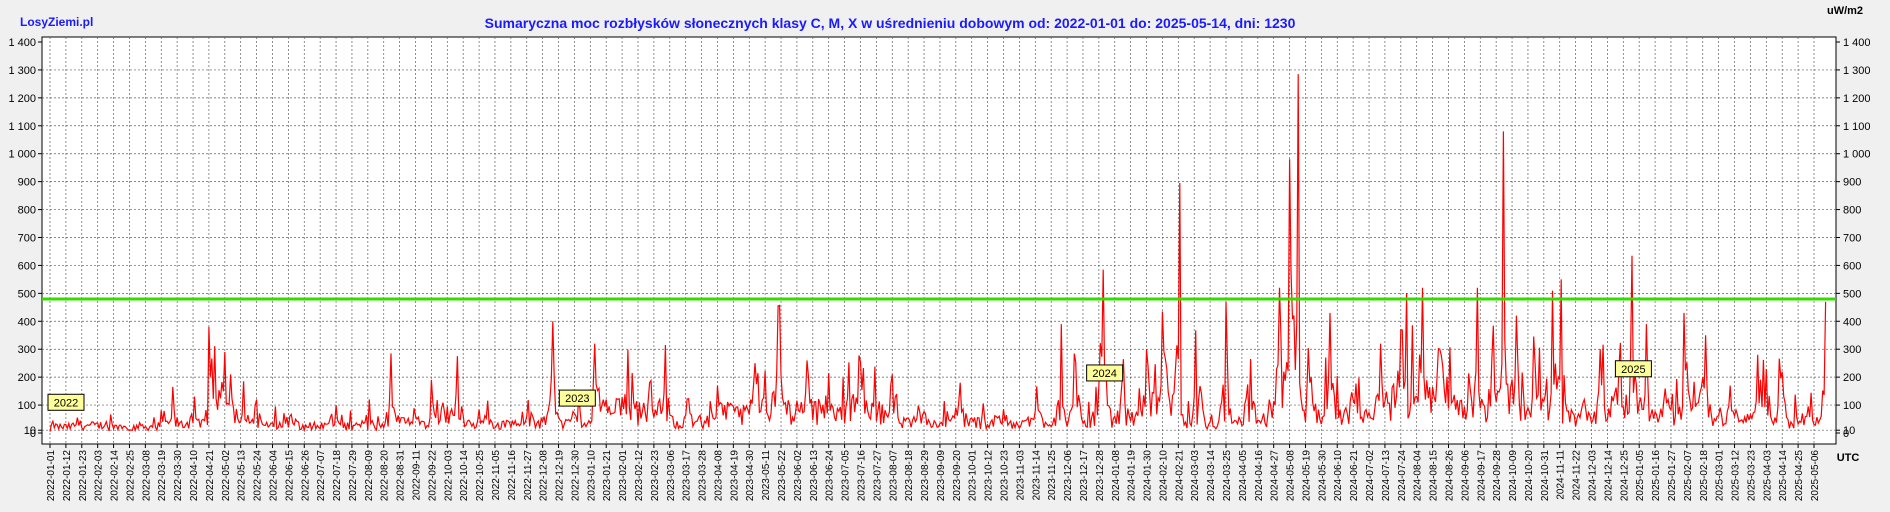  What do you see at coordinates (22, 43) in the screenshot?
I see `y-tick-label-left: 1 400` at bounding box center [22, 43].